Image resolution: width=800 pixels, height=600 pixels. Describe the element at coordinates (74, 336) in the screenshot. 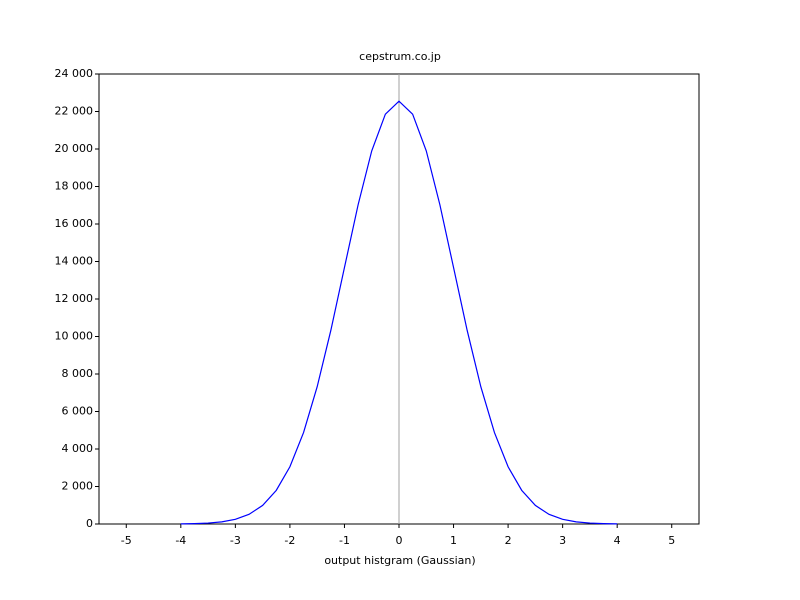

I see `y-tick-label: 10 000` at that location.